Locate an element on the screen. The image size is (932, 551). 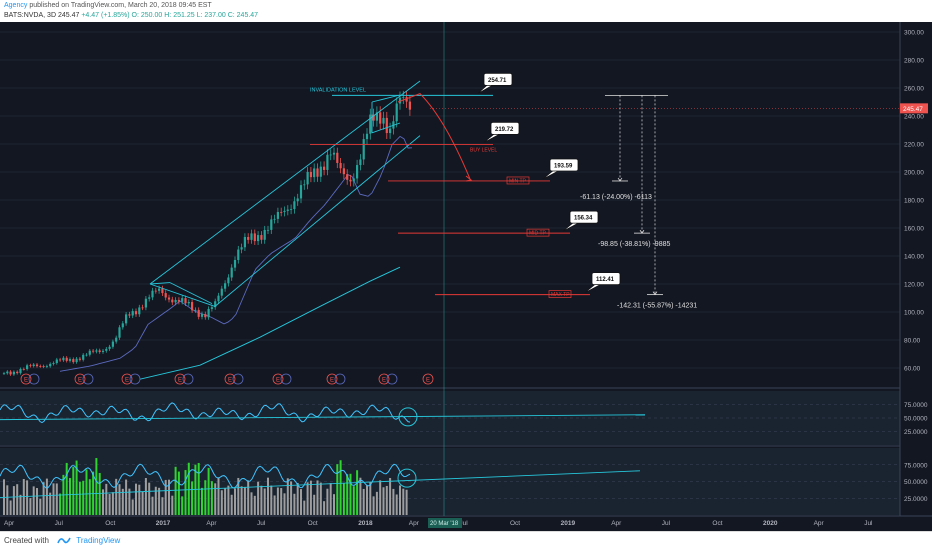
time-cursor-tag is located at coordinates (445, 523).